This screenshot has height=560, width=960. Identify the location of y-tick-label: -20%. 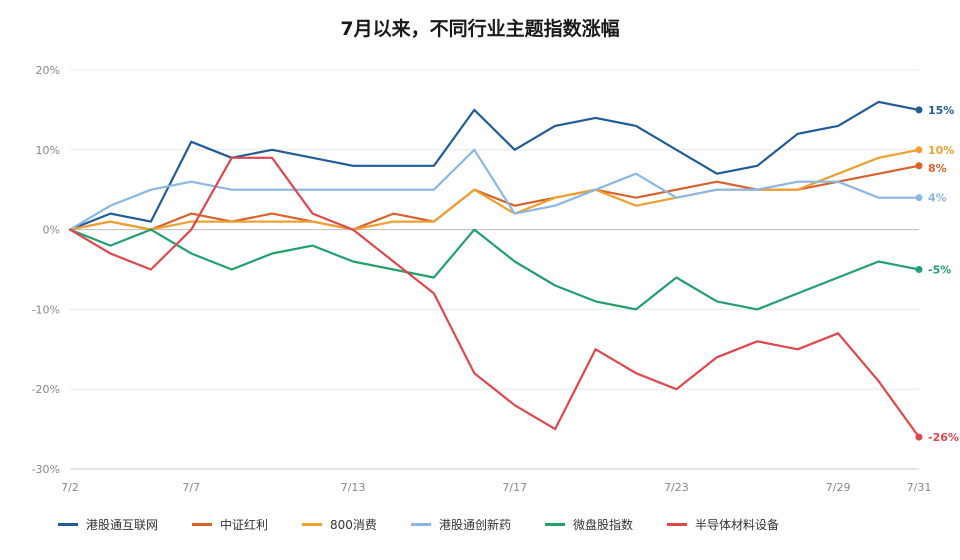
(46, 389).